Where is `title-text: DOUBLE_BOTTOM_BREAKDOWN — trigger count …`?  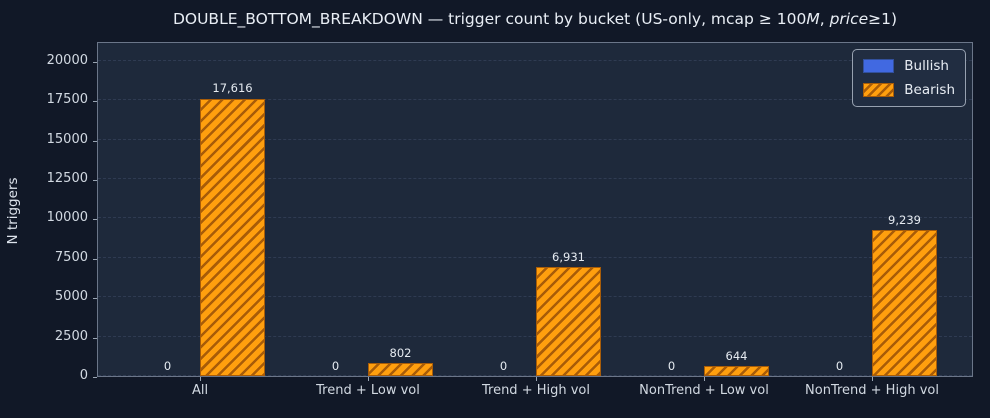
title-text: DOUBLE_BOTTOM_BREAKDOWN — trigger count … is located at coordinates (489, 19).